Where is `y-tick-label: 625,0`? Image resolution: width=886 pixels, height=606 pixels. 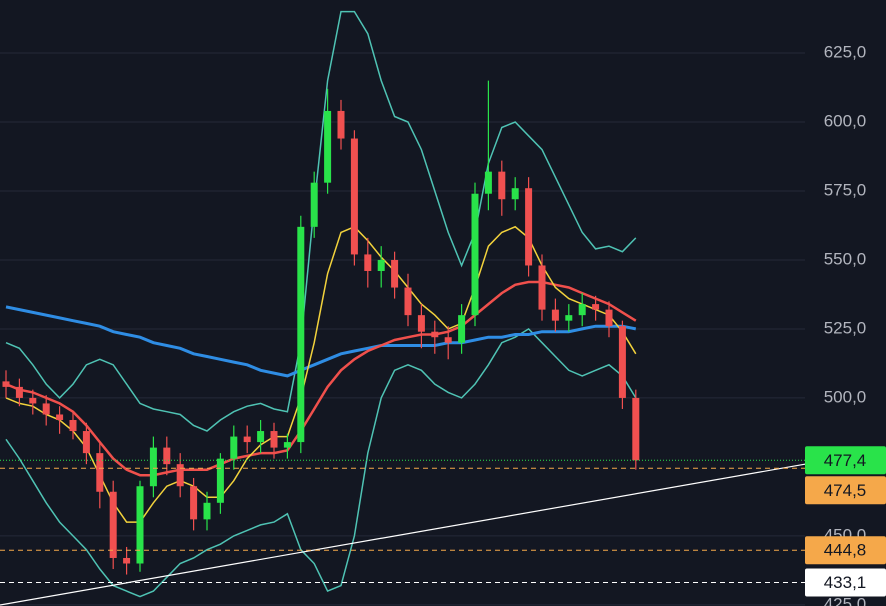 y-tick-label: 625,0 is located at coordinates (845, 51).